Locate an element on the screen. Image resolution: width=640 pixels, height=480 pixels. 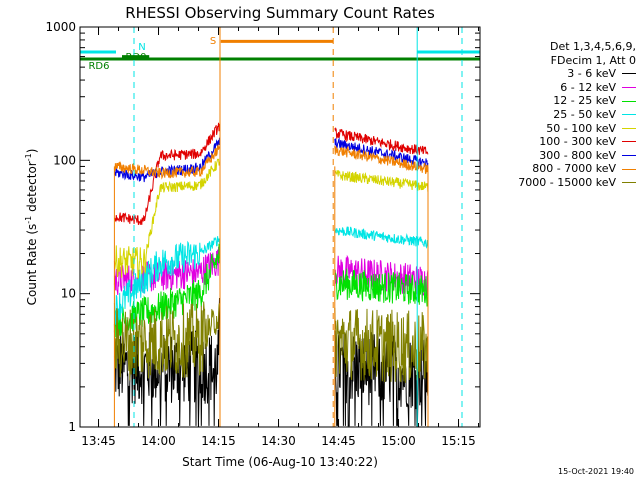
chart-title: RHESSI Observing Summary Count Rates is located at coordinates (280, 13).